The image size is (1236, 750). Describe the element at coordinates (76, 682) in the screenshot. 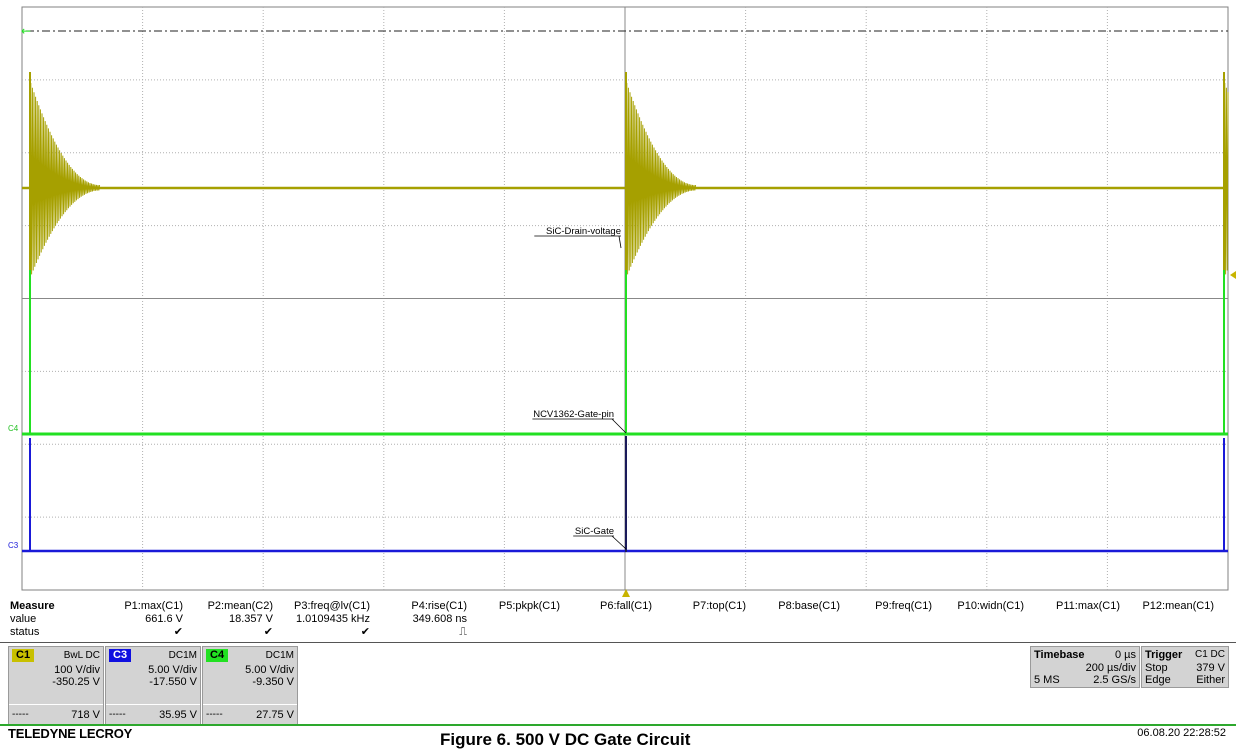

I see `channel-c1-offset: -350.25 V` at that location.